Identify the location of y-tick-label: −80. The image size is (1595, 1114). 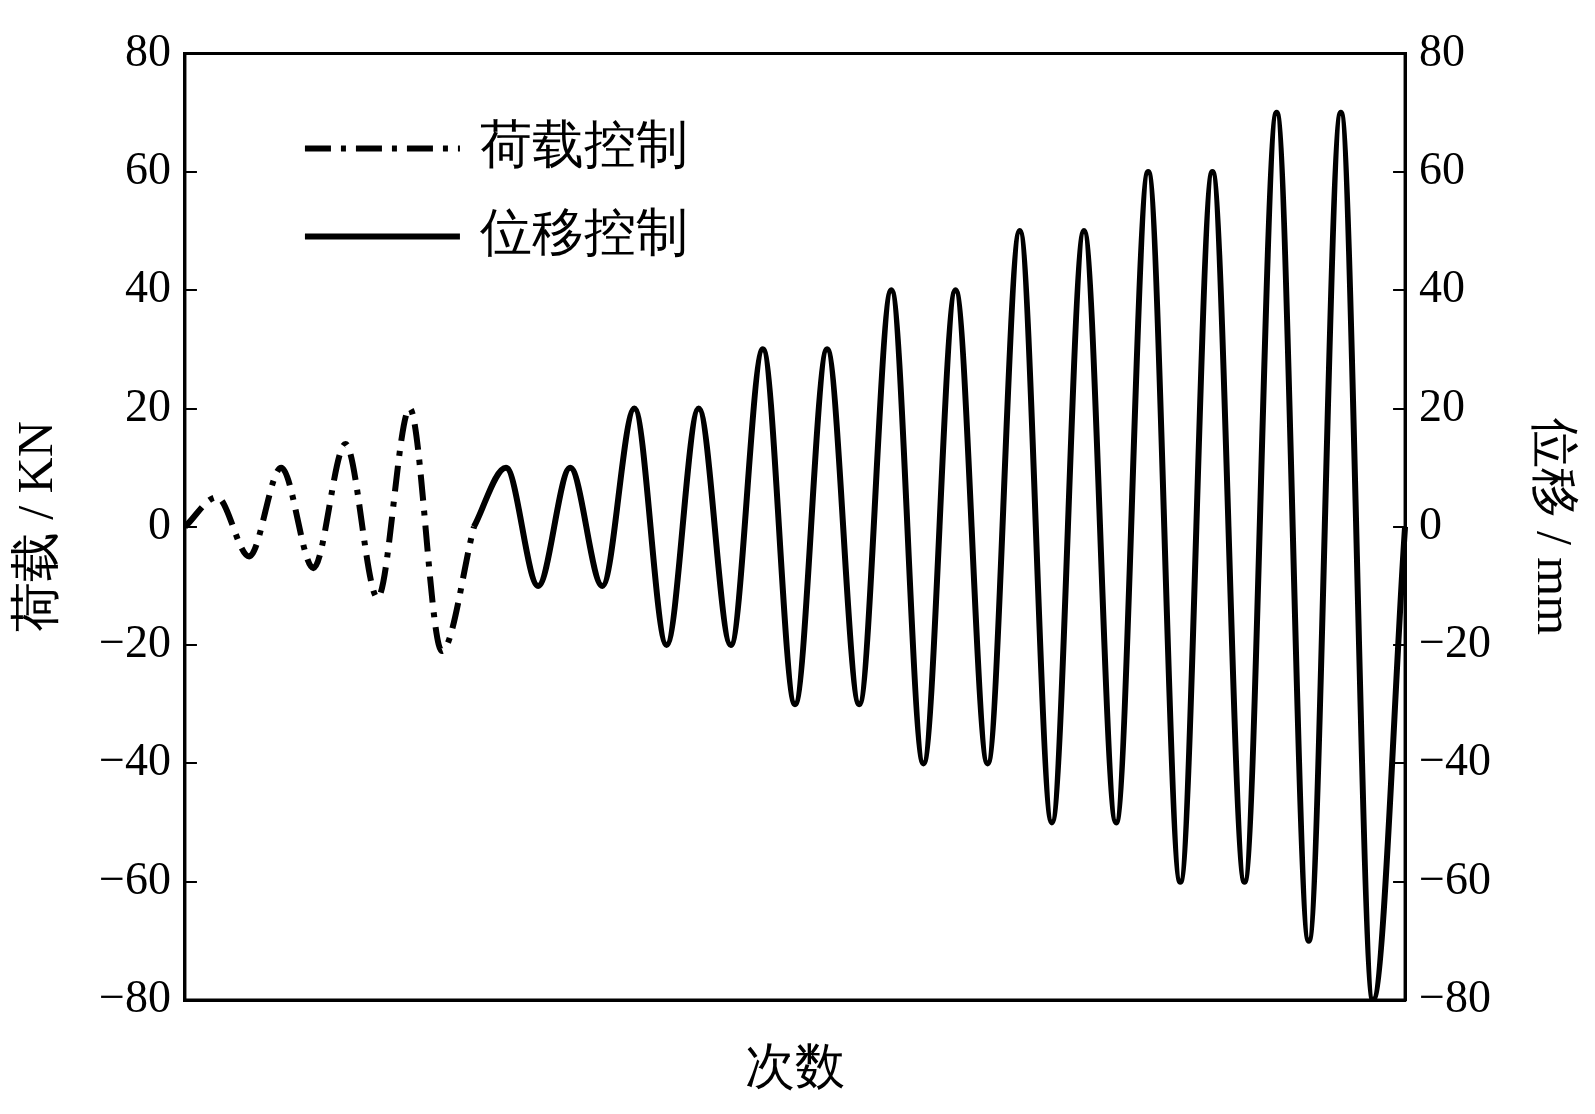
(134, 997).